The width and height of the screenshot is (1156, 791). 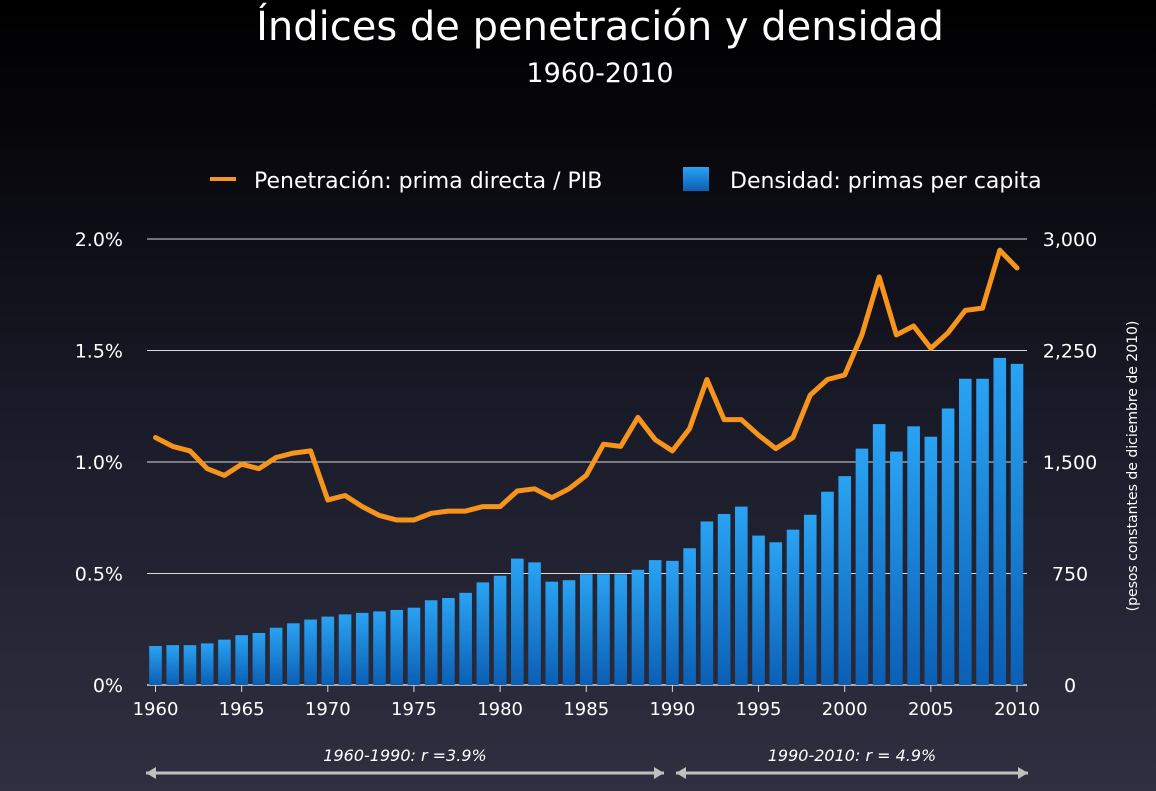 I want to click on right-tick-label: 3,000, so click(x=1070, y=240).